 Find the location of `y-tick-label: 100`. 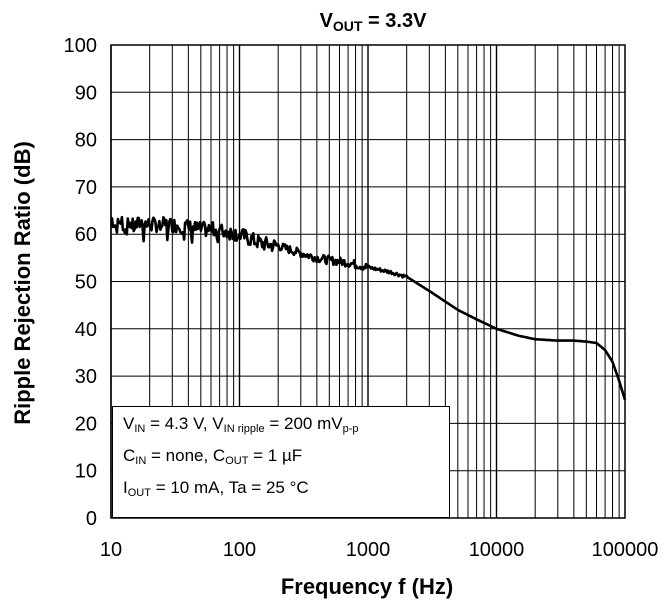

y-tick-label: 100 is located at coordinates (80, 46).